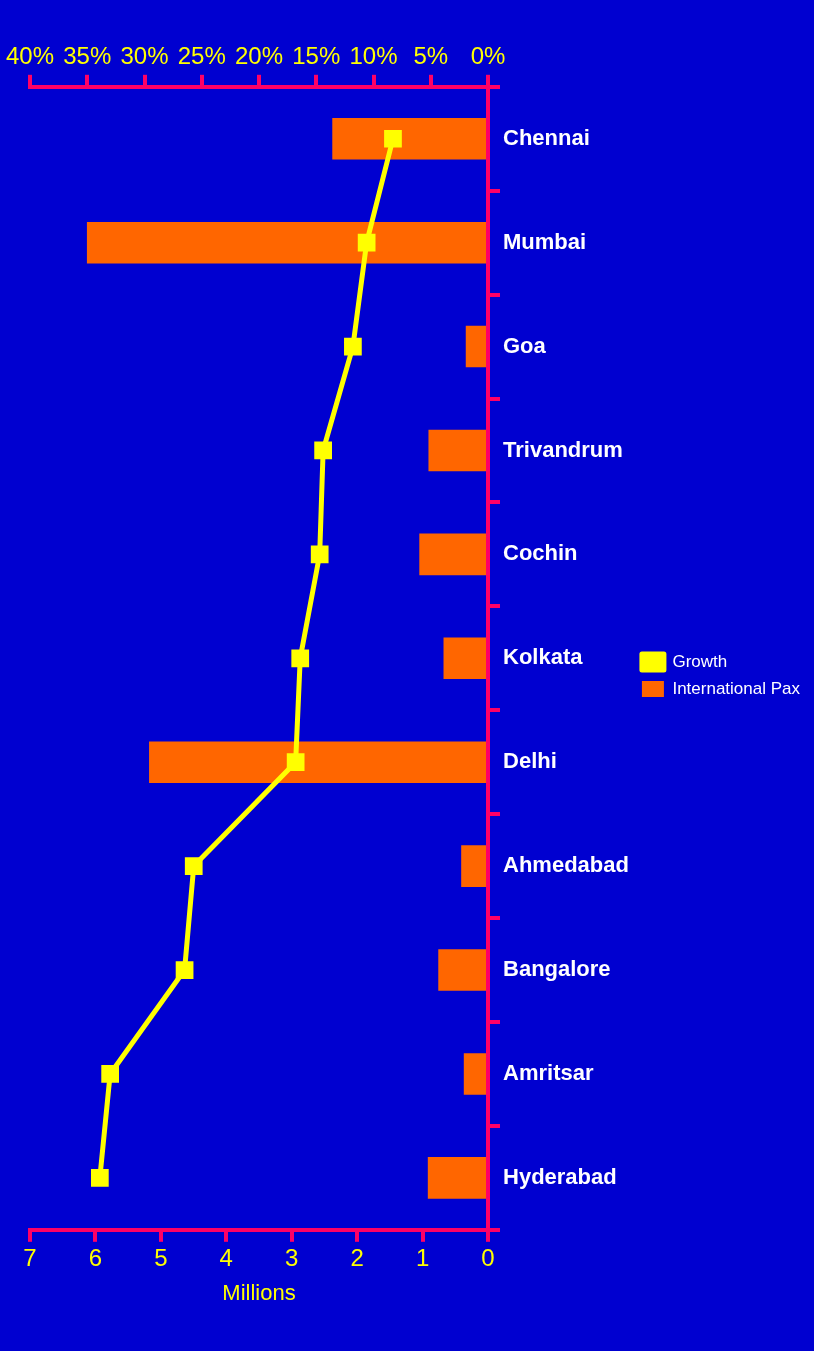 The height and width of the screenshot is (1351, 814). Describe the element at coordinates (292, 1257) in the screenshot. I see `x-tick-label: 3` at that location.